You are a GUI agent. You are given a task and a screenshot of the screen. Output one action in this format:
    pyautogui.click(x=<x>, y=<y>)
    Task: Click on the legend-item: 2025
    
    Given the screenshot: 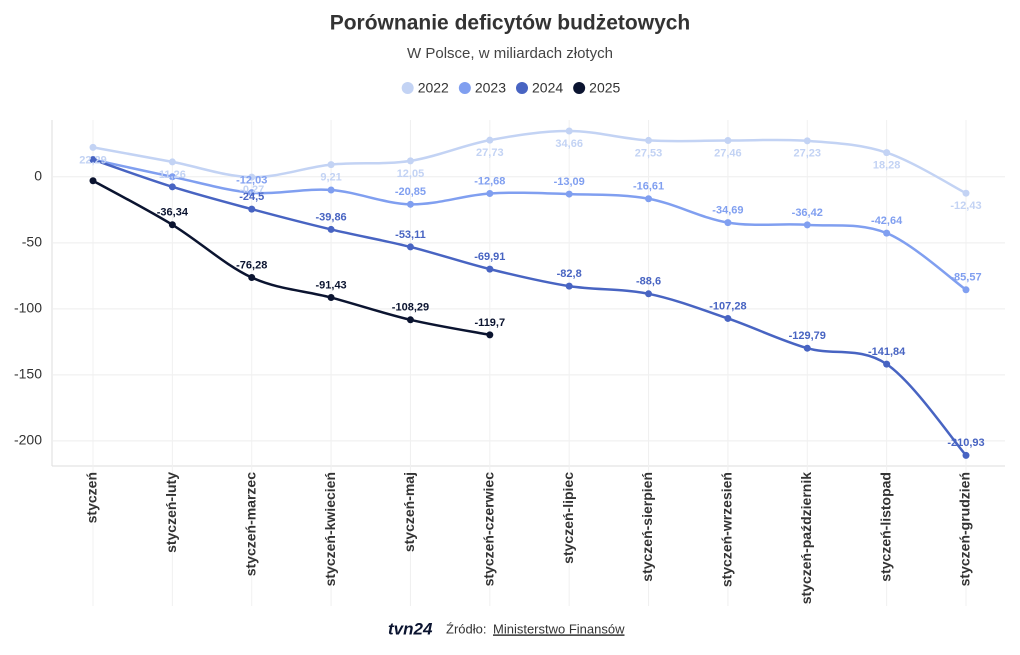 What is the action you would take?
    pyautogui.click(x=597, y=88)
    